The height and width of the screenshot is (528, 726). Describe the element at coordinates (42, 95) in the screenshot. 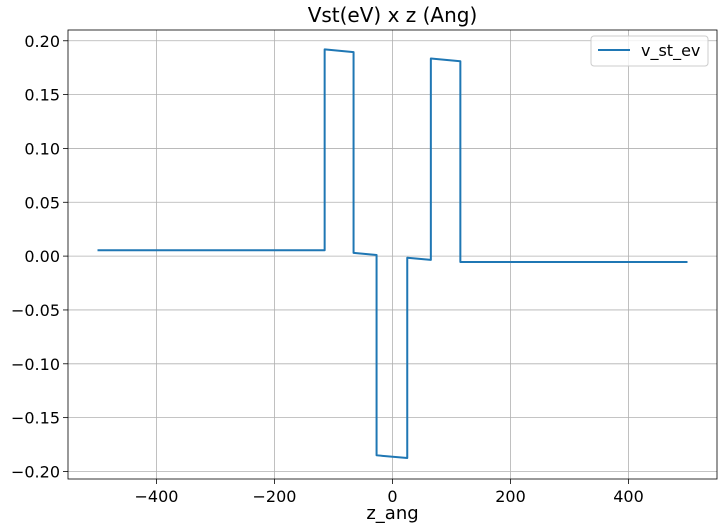

I see `y-tick-label: 0.15` at that location.